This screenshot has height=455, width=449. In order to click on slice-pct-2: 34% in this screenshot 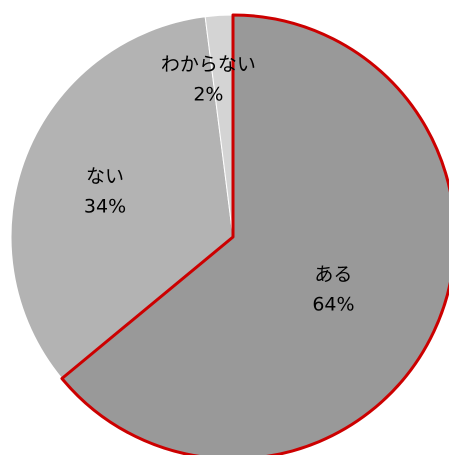, I will do `click(105, 206)`.